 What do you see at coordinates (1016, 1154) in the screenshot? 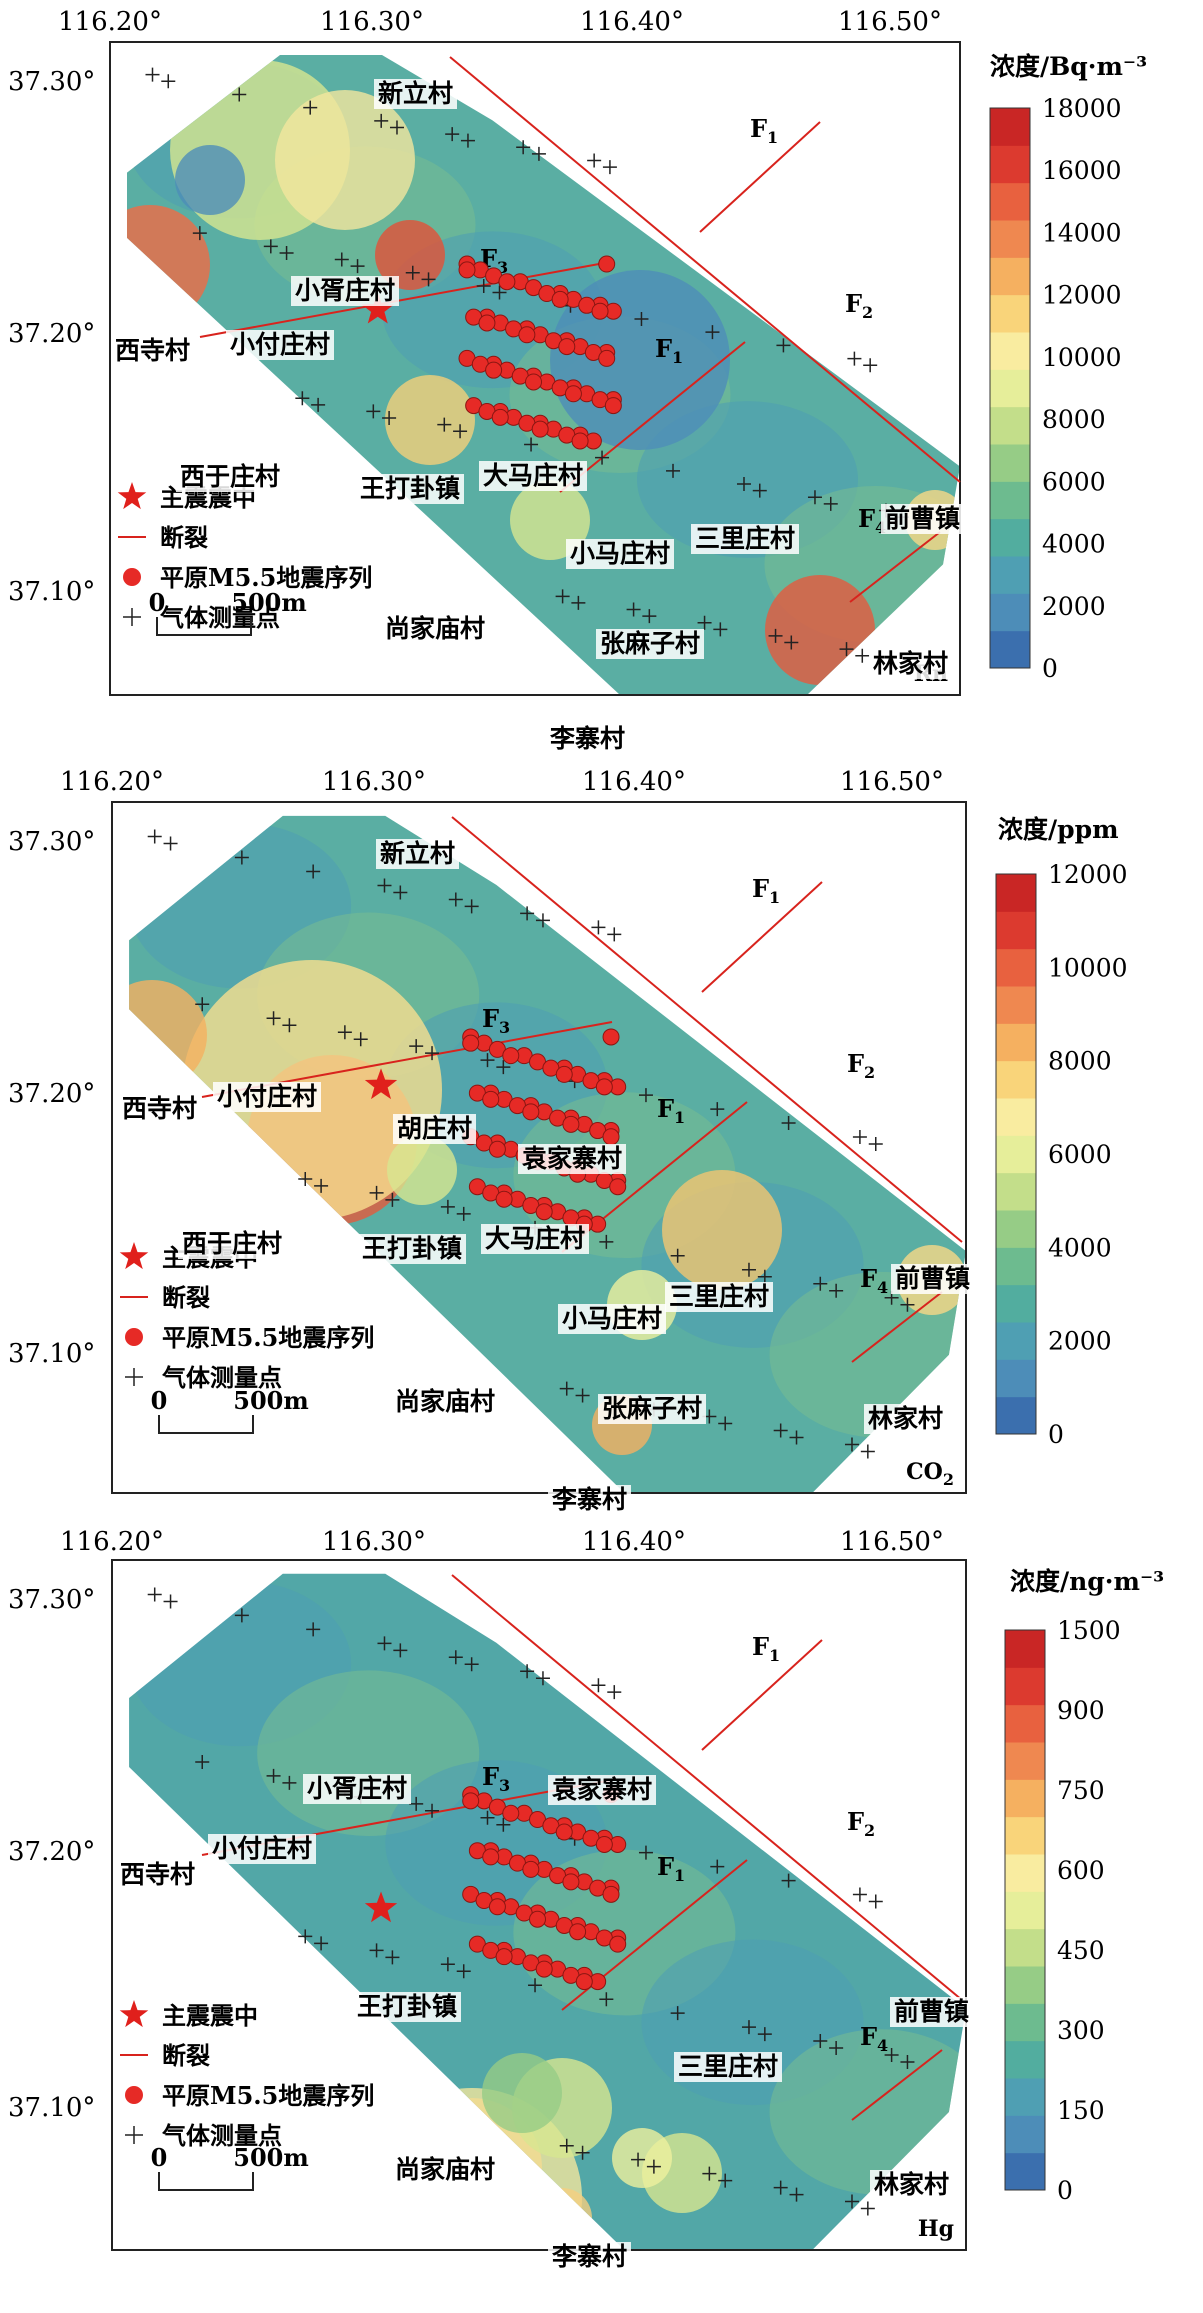
I see `colorbar-frame` at bounding box center [1016, 1154].